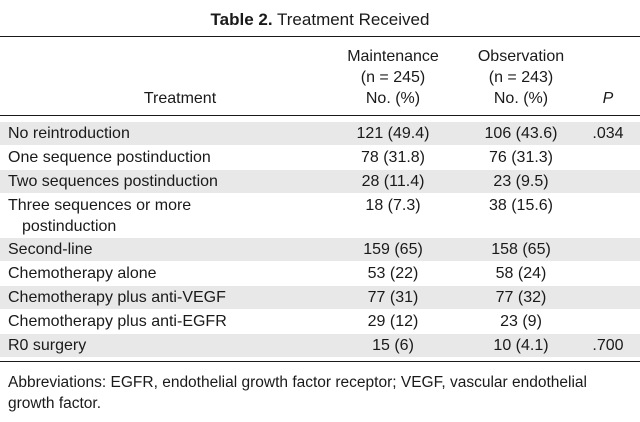 Image resolution: width=640 pixels, height=422 pixels. Describe the element at coordinates (353, 19) in the screenshot. I see `table-title: Treatment Received` at that location.